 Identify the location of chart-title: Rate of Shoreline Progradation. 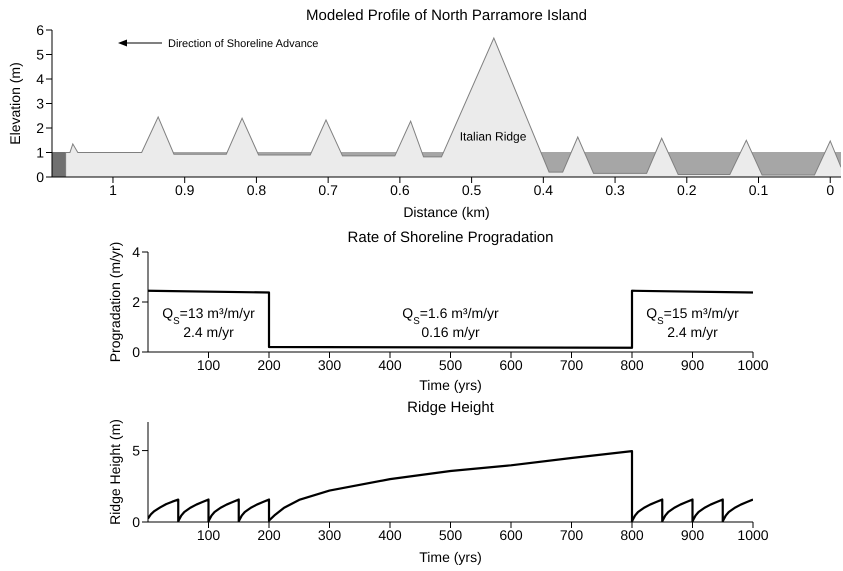
(450, 238).